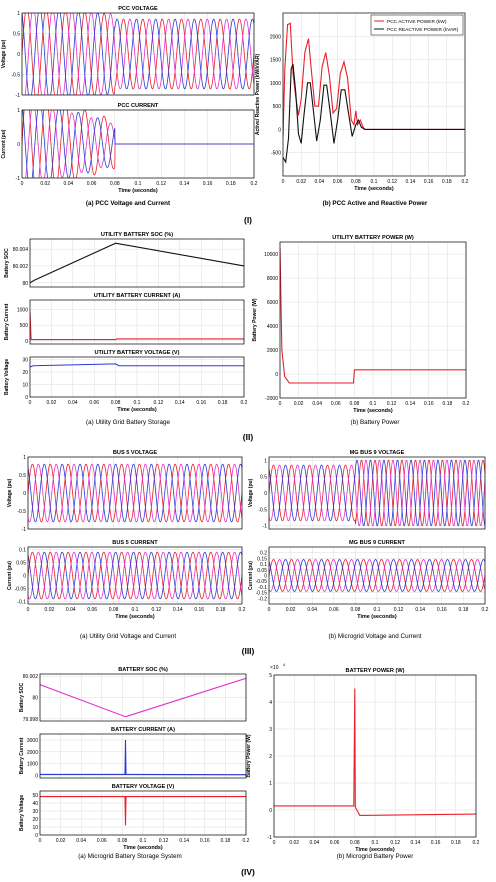  I want to click on caption-pcc-voltage-current: (a) PCC Voltage and Current, so click(128, 203).